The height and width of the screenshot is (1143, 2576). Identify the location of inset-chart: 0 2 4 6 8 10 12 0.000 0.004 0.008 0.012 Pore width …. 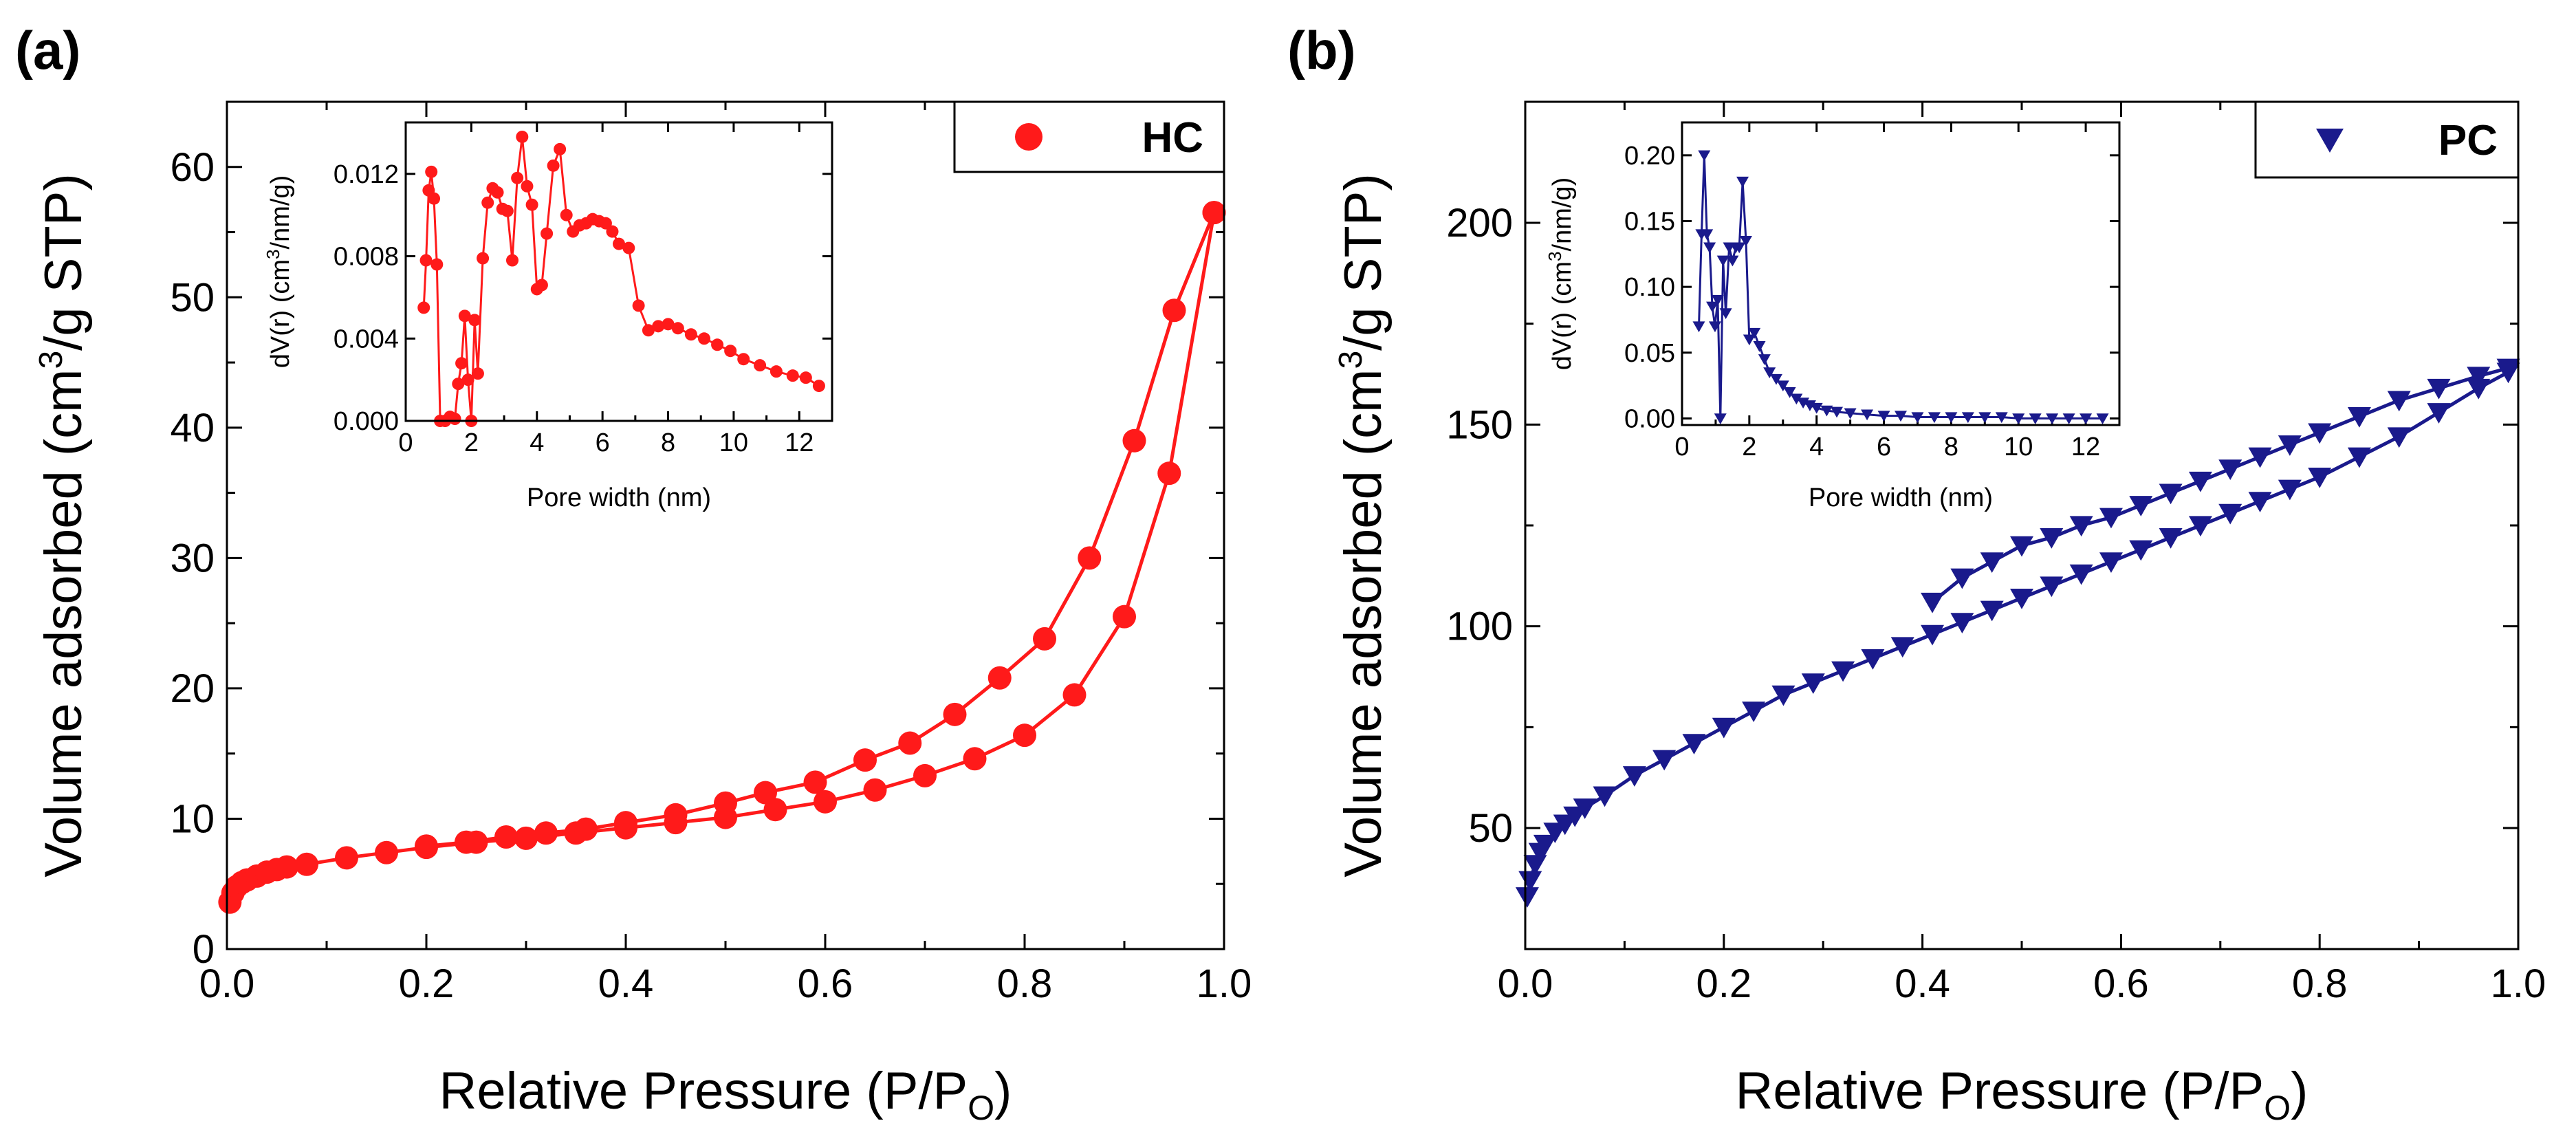
(548, 316).